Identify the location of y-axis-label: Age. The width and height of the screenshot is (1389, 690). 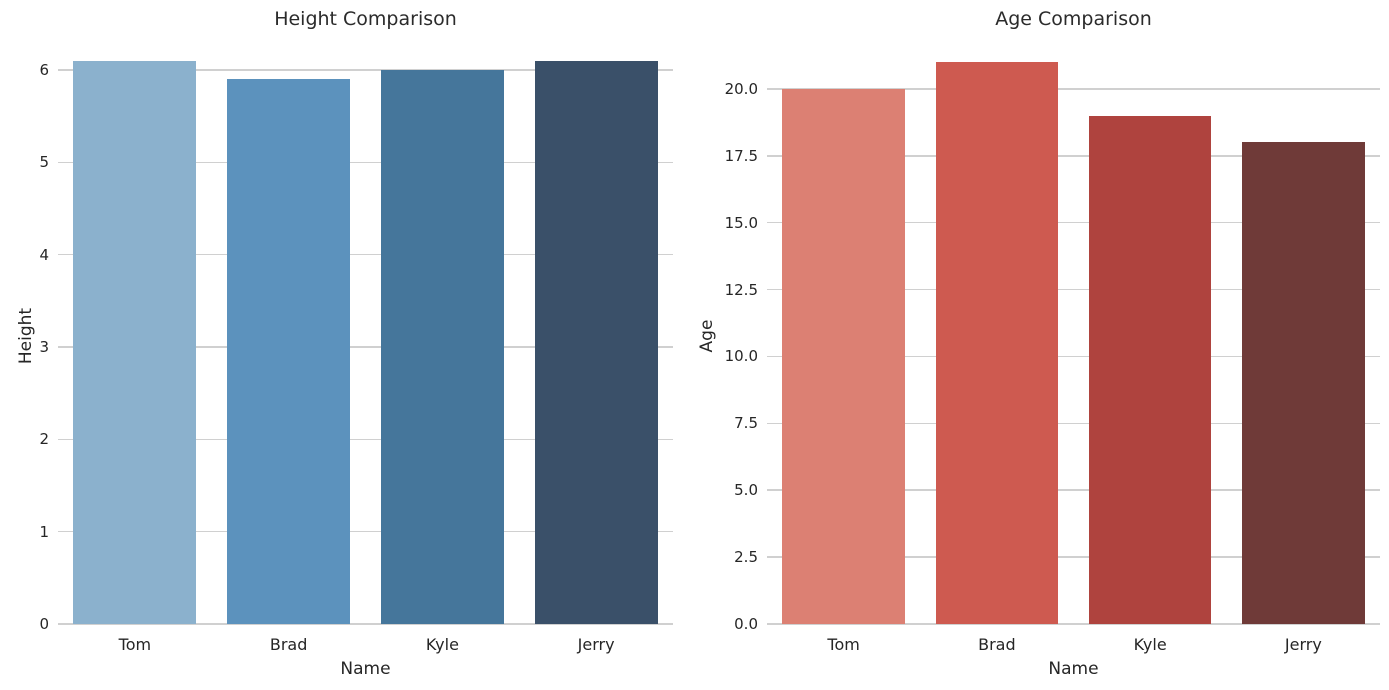
(707, 335).